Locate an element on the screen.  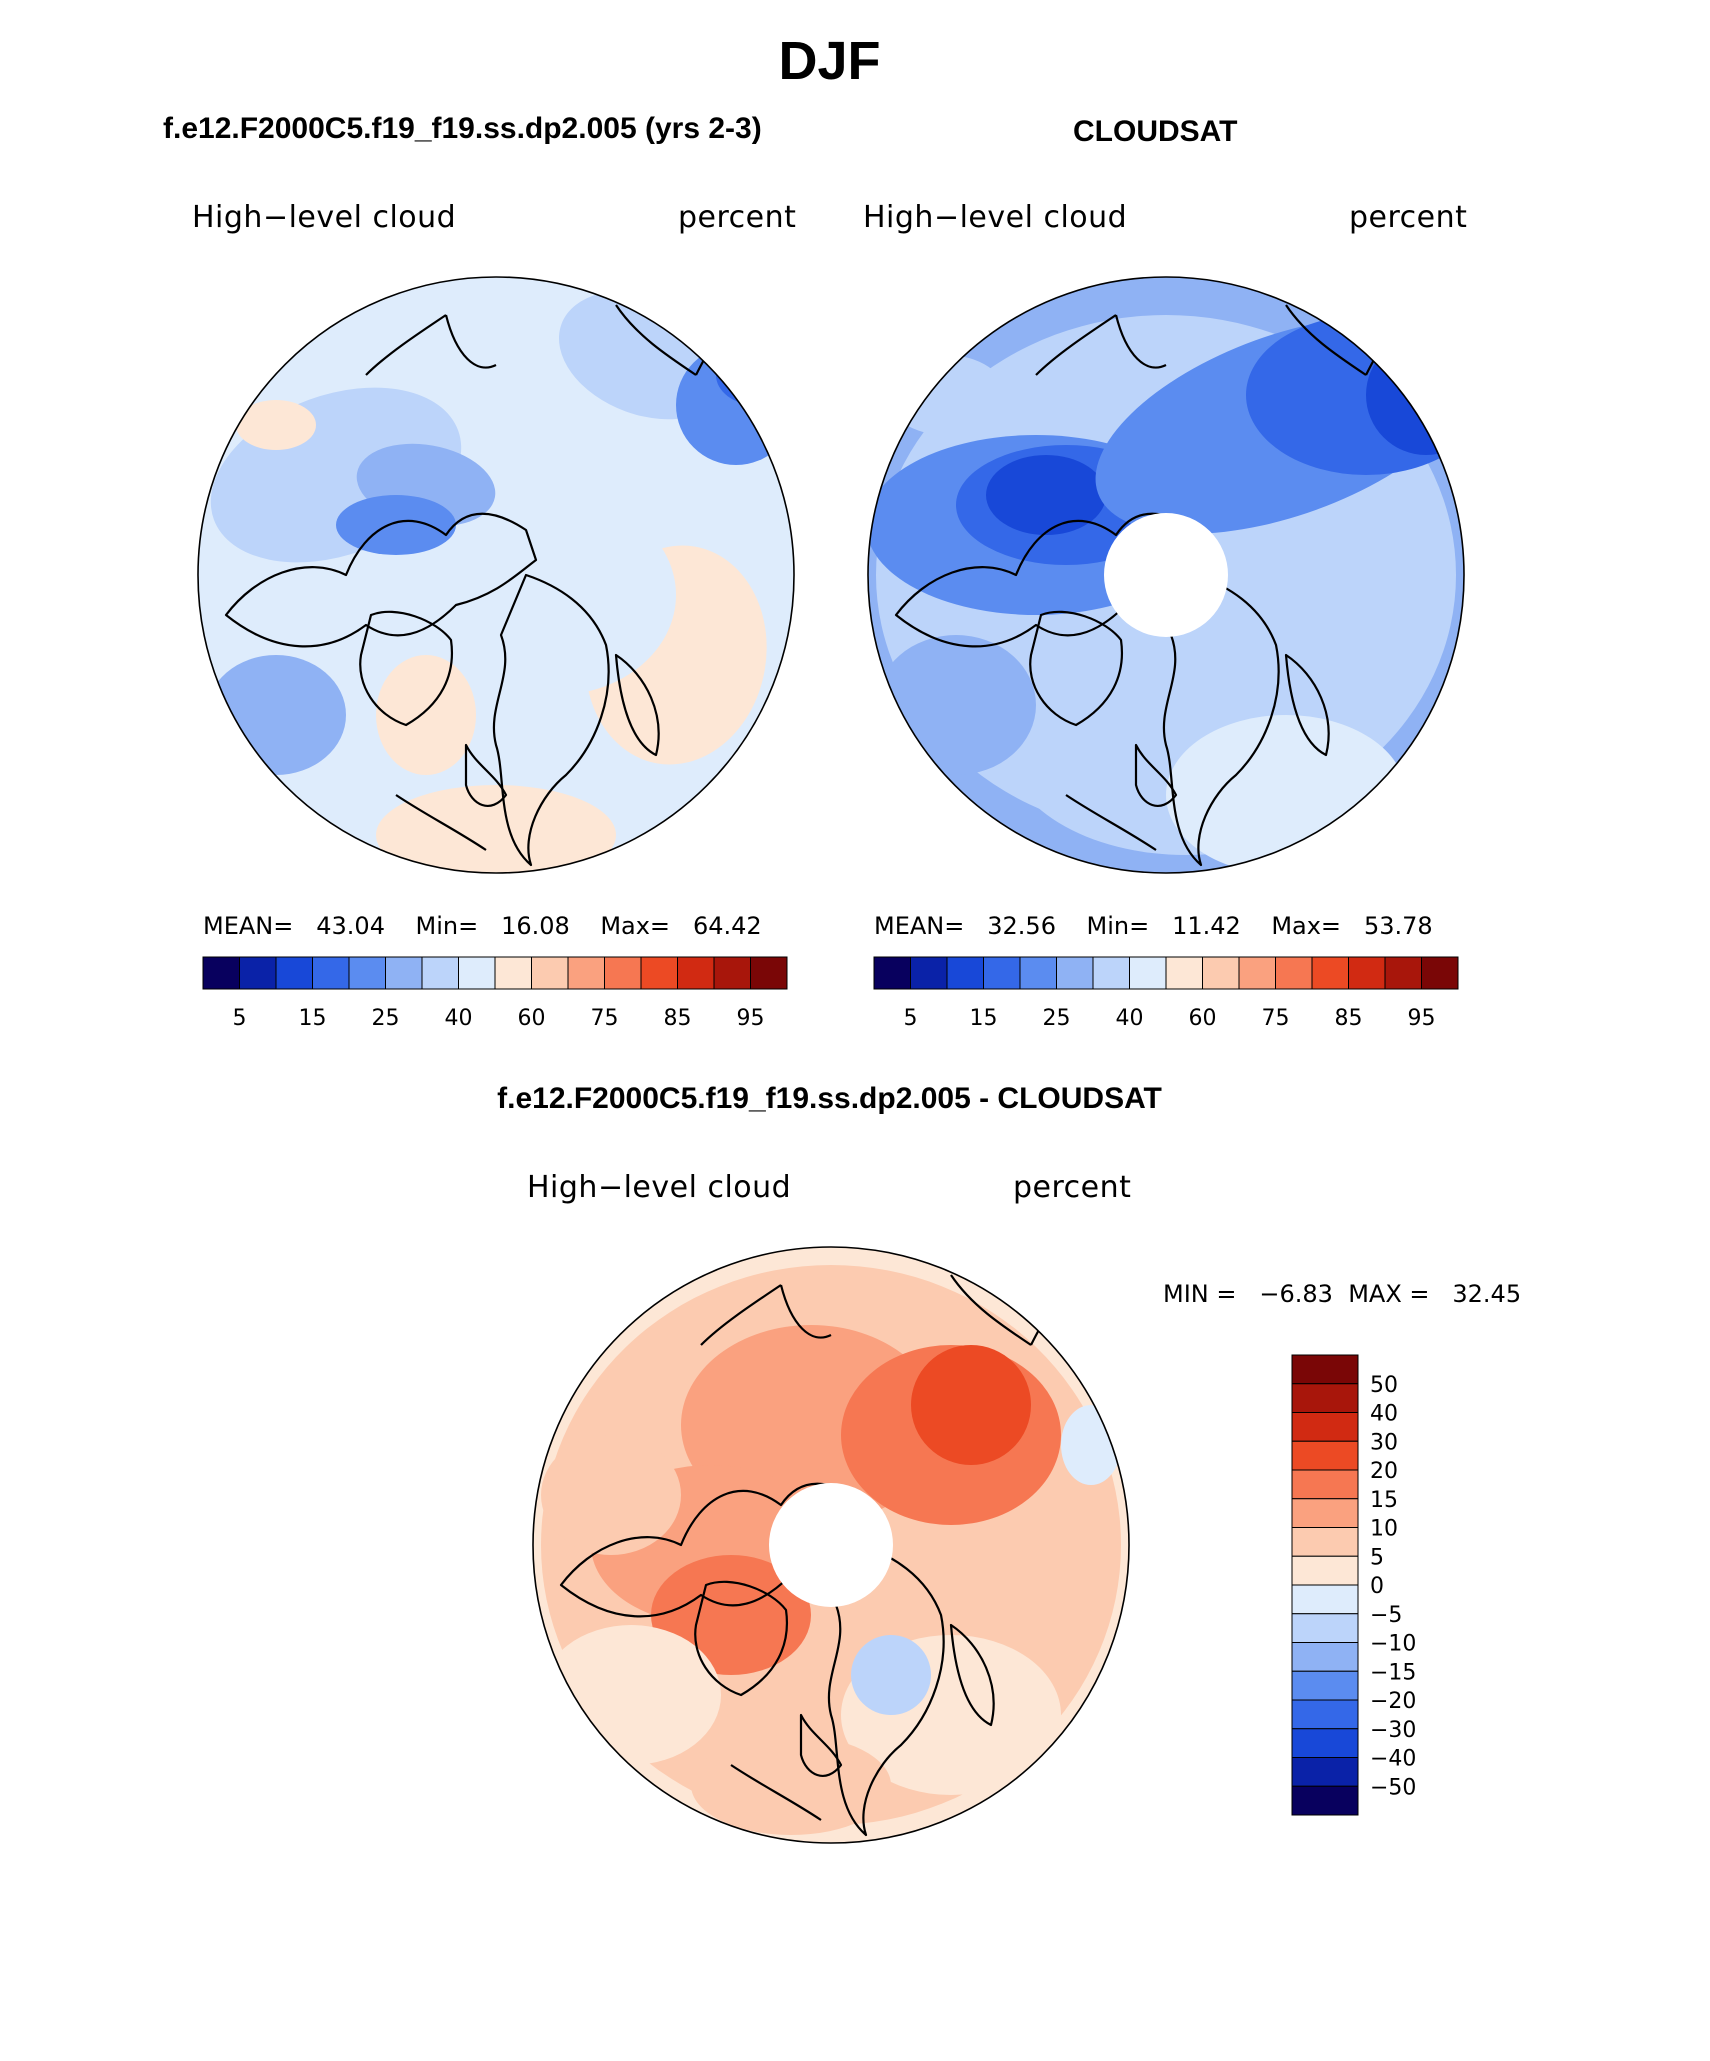
colorbar-tick-label: 30 is located at coordinates (1384, 1442).